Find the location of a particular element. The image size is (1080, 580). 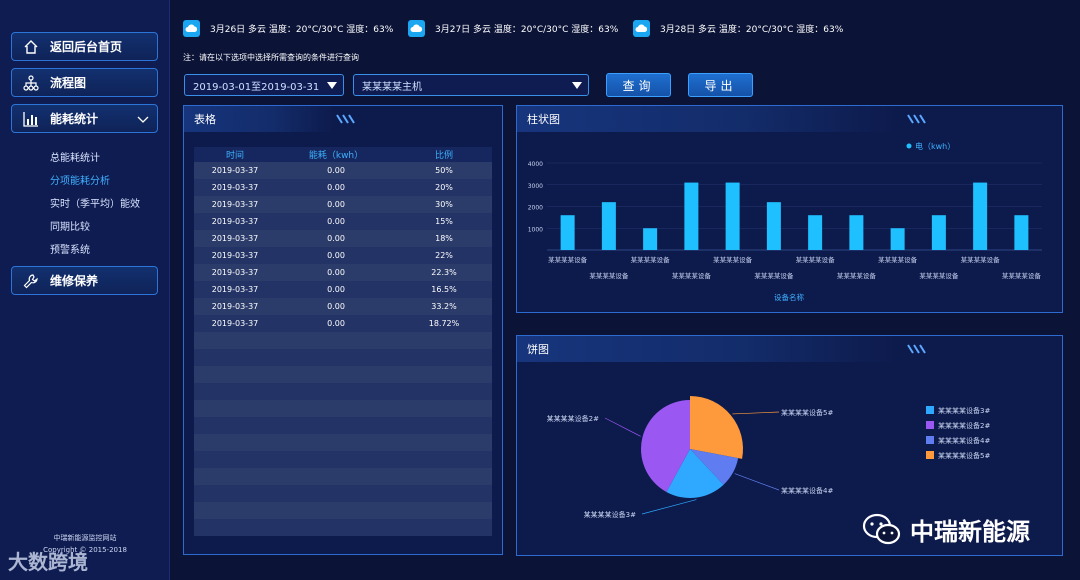

y-tick-label: 4000 is located at coordinates (535, 164).